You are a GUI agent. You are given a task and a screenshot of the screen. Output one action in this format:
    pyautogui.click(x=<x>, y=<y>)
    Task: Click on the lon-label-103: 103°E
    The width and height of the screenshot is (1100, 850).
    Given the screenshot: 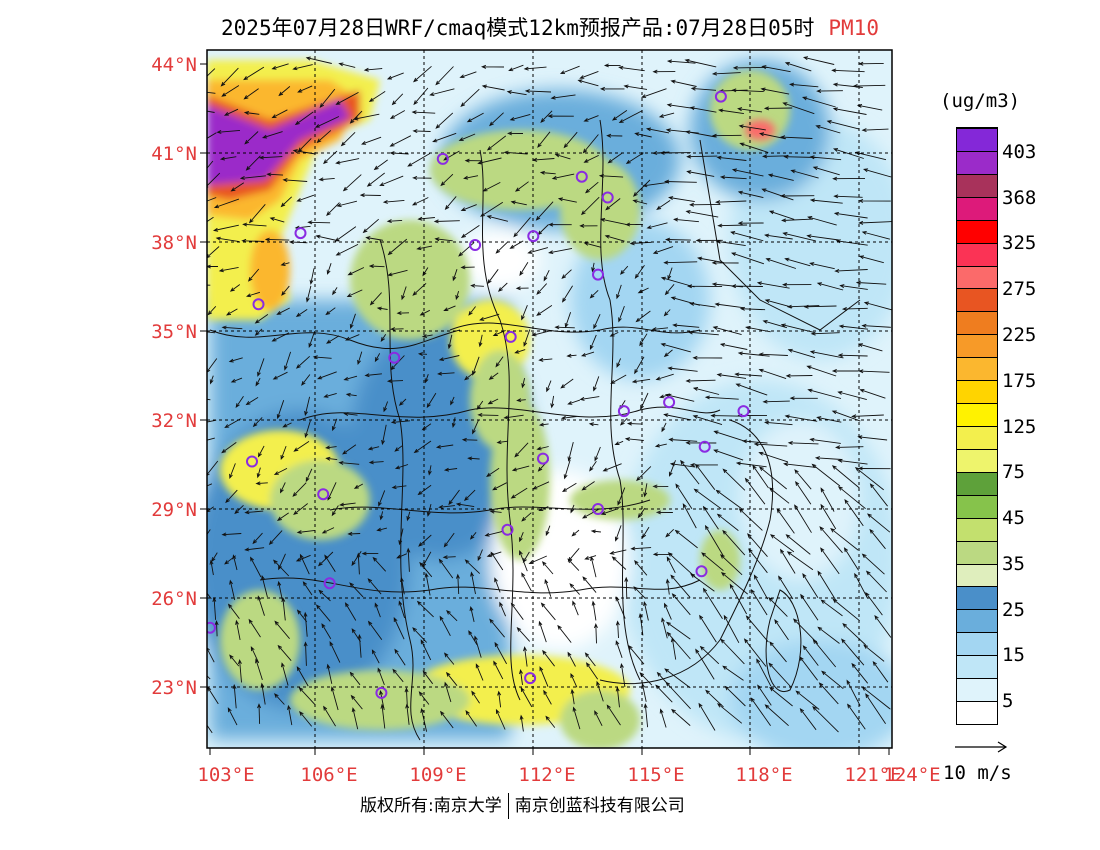 What is the action you would take?
    pyautogui.click(x=226, y=775)
    